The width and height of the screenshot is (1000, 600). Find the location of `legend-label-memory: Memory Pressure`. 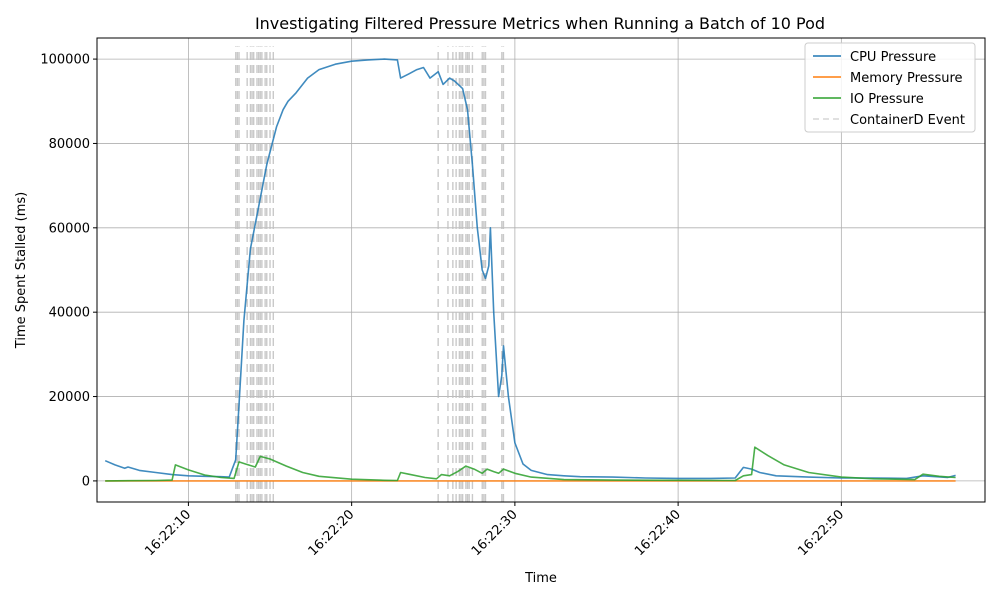

legend-label-memory: Memory Pressure is located at coordinates (906, 78).